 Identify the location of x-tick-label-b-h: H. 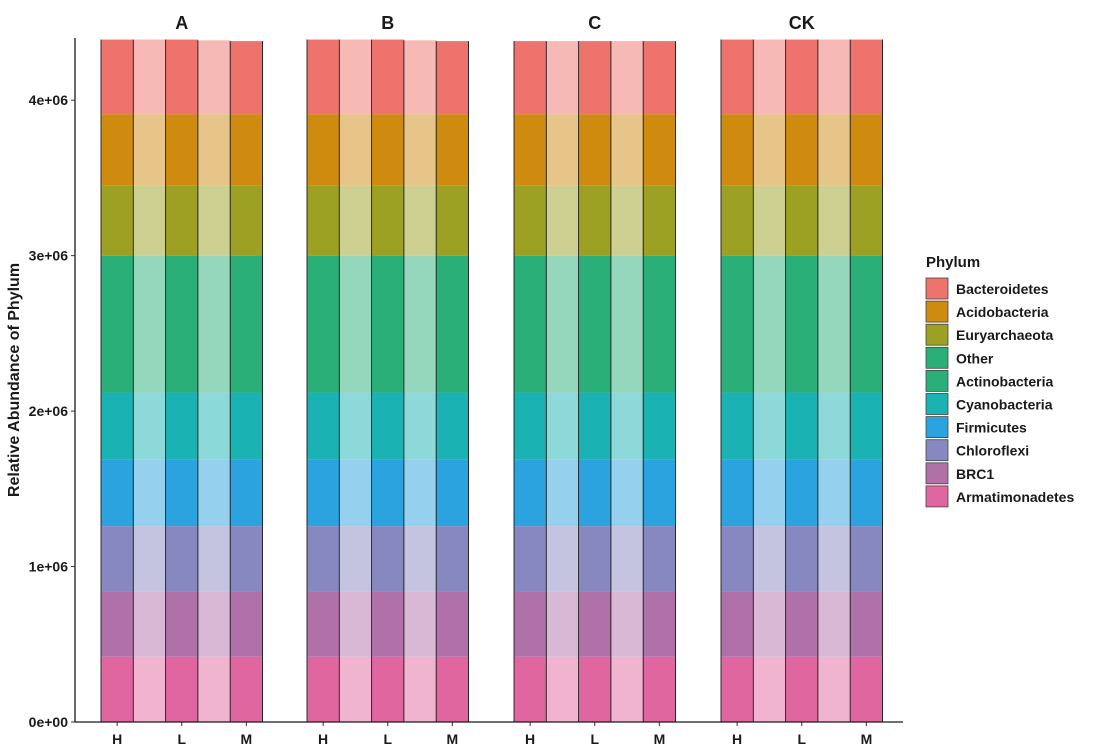
(323, 739).